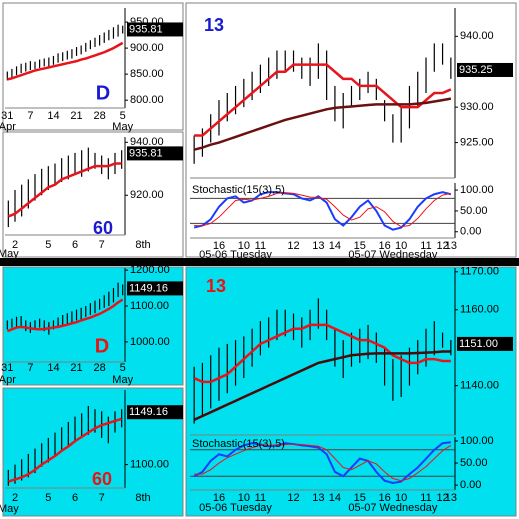 The width and height of the screenshot is (519, 519). Describe the element at coordinates (476, 70) in the screenshot. I see `last-price-label: 935.25` at that location.